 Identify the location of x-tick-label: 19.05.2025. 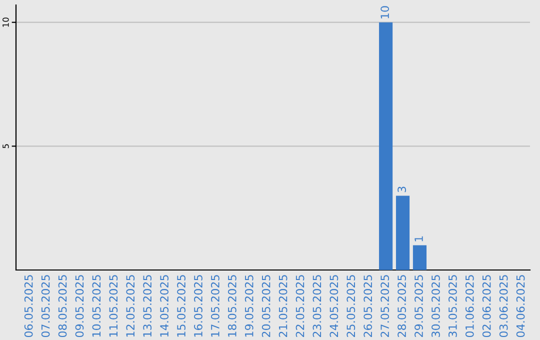
(249, 306).